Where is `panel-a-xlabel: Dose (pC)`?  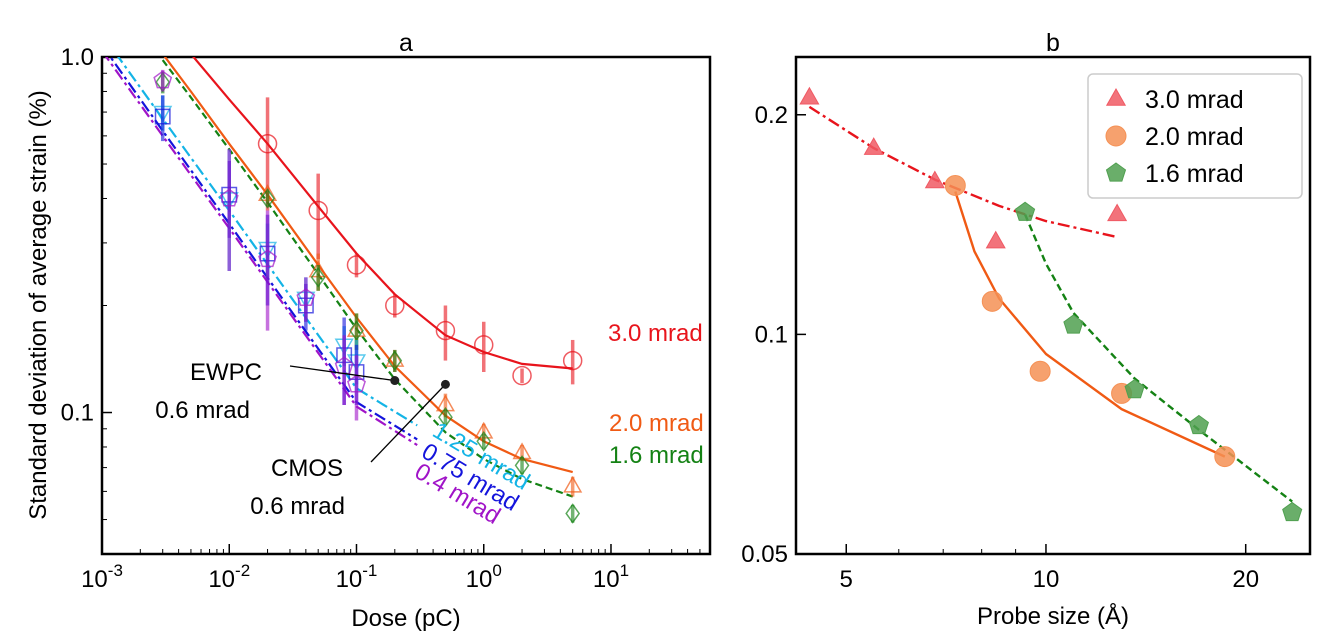 panel-a-xlabel: Dose (pC) is located at coordinates (405, 618).